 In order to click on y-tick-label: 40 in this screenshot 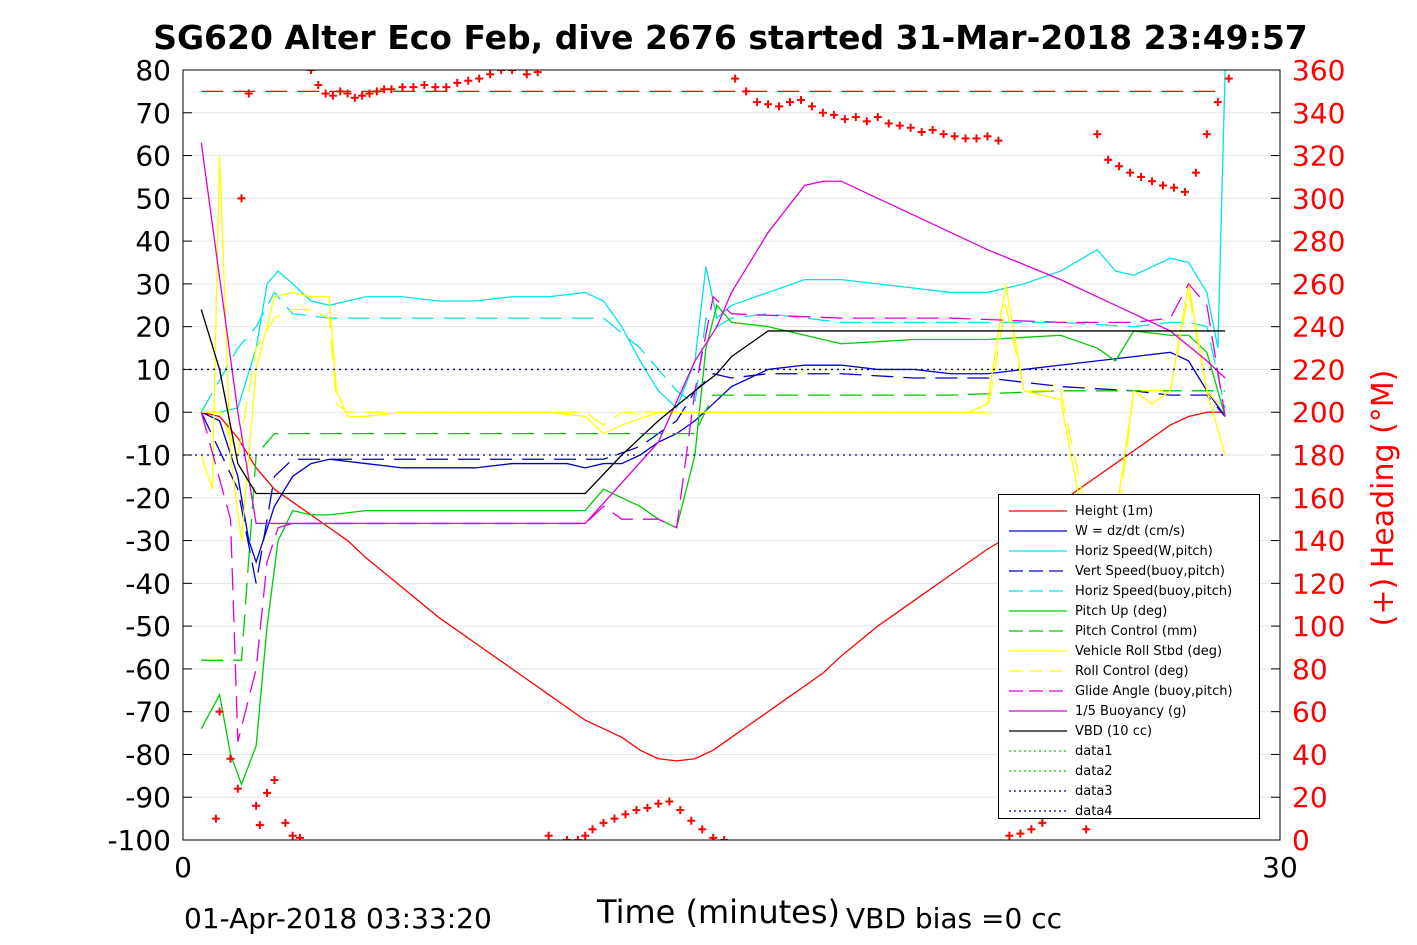, I will do `click(153, 241)`.